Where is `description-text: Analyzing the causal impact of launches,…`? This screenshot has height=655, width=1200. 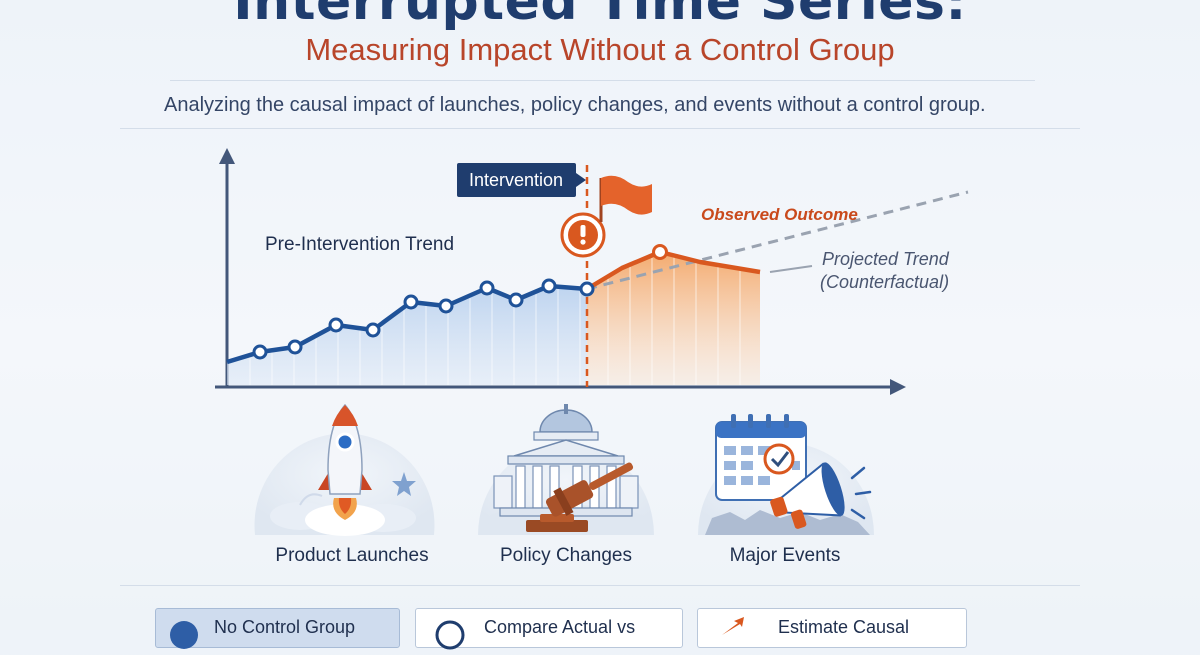
description-text: Analyzing the causal impact of launches,… is located at coordinates (575, 105).